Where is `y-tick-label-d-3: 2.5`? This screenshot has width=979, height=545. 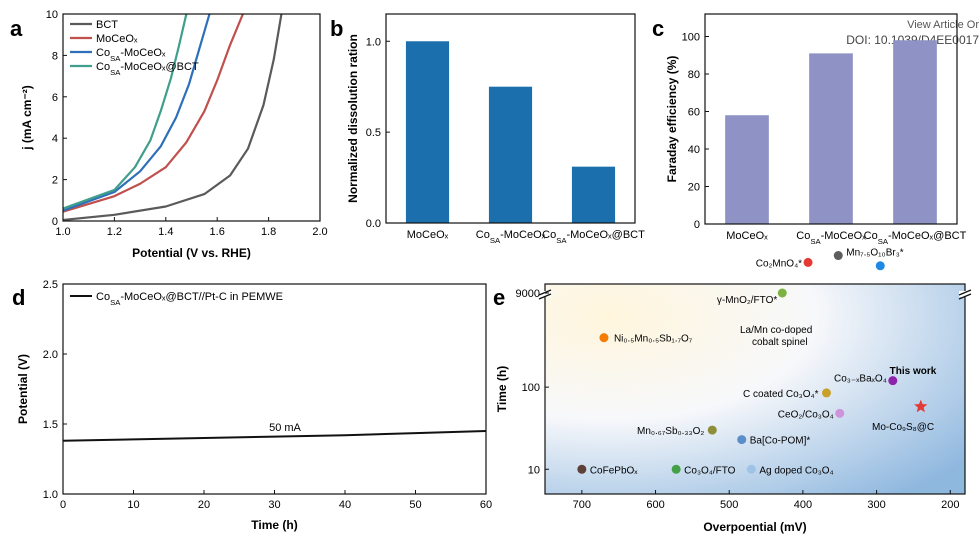
y-tick-label-d-3: 2.5 is located at coordinates (50, 285).